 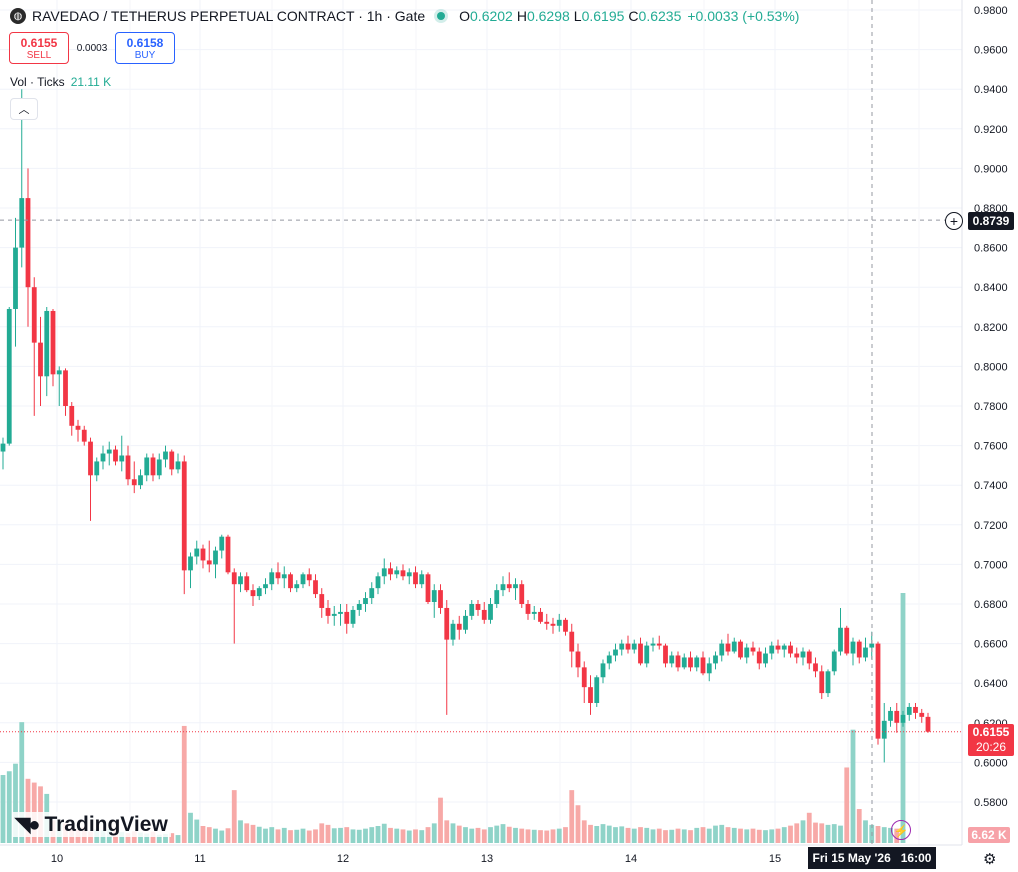 I want to click on price-tick-label: 0.9800, so click(x=991, y=11).